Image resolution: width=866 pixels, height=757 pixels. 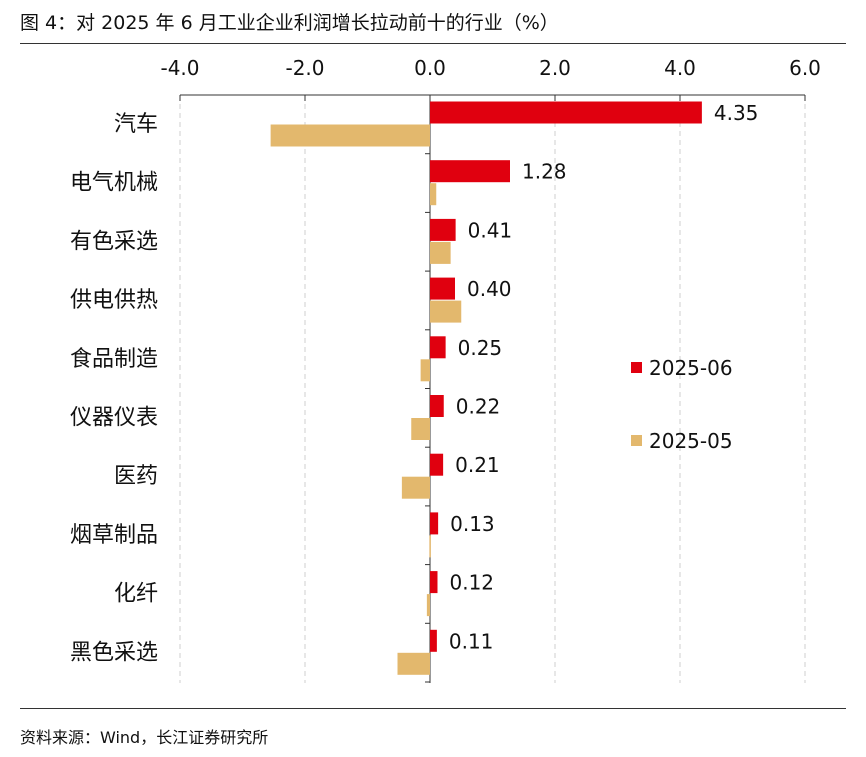 I want to click on legend-label: 2025-06, so click(x=691, y=368).